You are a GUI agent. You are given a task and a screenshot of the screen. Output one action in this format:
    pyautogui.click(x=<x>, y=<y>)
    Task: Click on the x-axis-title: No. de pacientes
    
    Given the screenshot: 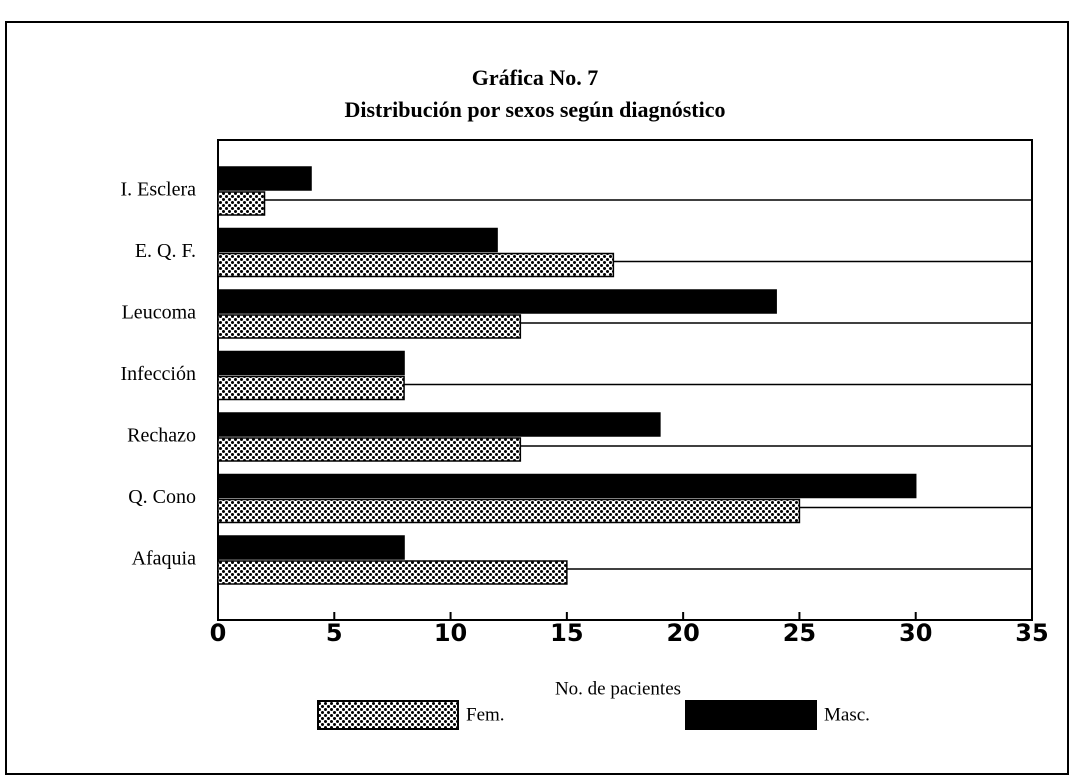 What is the action you would take?
    pyautogui.click(x=618, y=688)
    